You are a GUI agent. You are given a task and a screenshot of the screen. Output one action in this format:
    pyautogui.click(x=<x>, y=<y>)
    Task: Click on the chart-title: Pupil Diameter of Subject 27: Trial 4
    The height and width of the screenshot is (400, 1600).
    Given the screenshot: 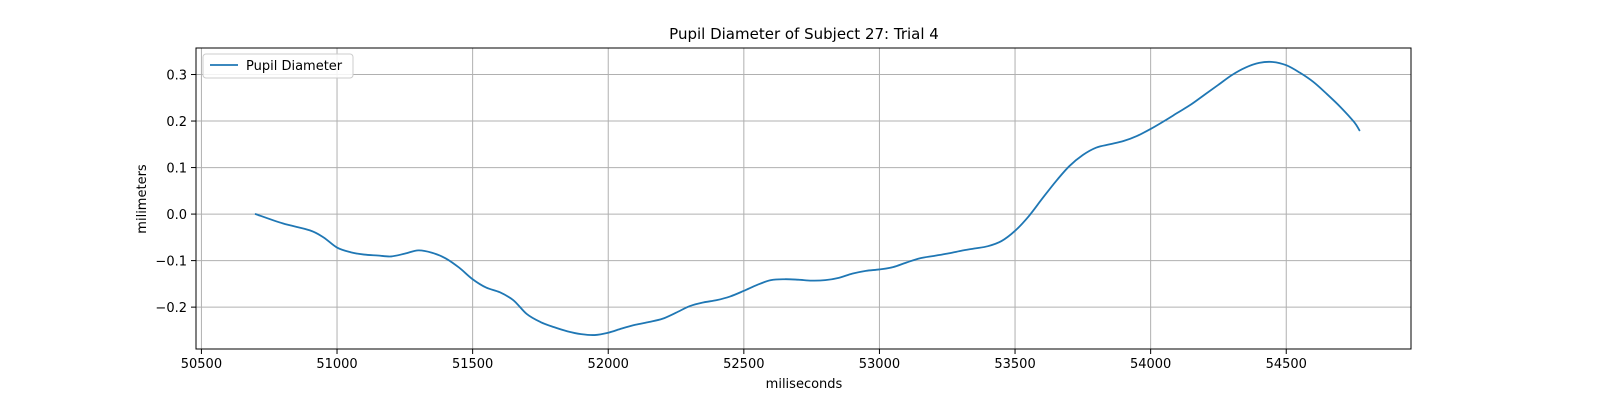 What is the action you would take?
    pyautogui.click(x=804, y=34)
    